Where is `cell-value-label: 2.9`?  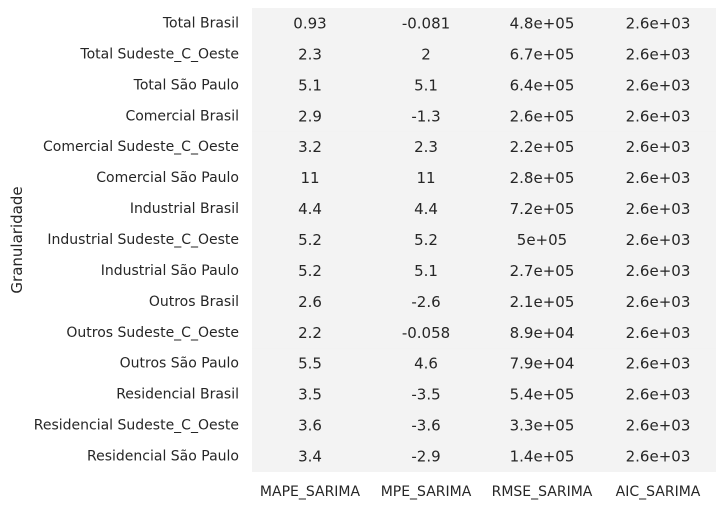 cell-value-label: 2.9 is located at coordinates (310, 116).